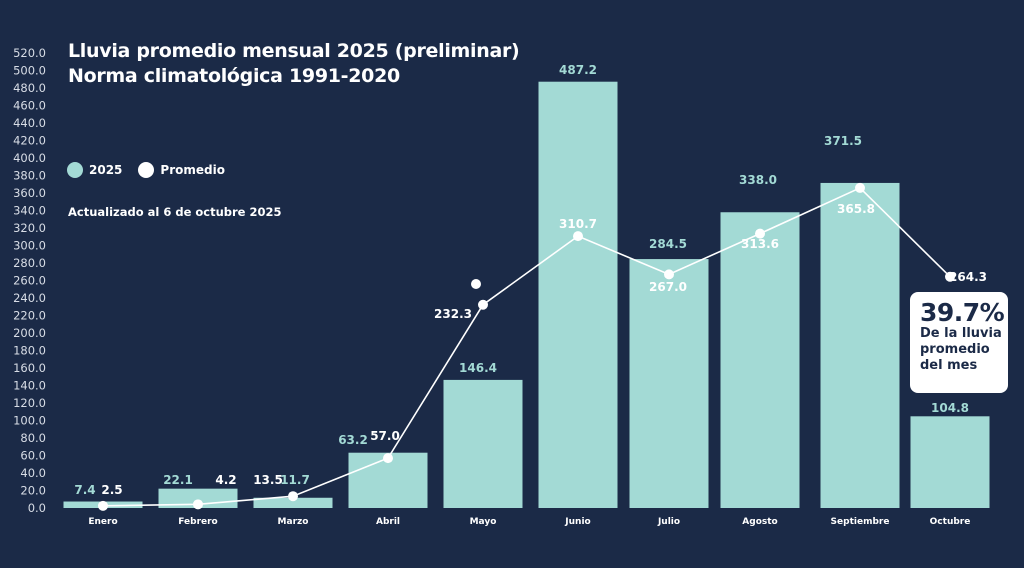 Image resolution: width=1024 pixels, height=568 pixels. Describe the element at coordinates (950, 408) in the screenshot. I see `bar-value-label: 104.8` at that location.